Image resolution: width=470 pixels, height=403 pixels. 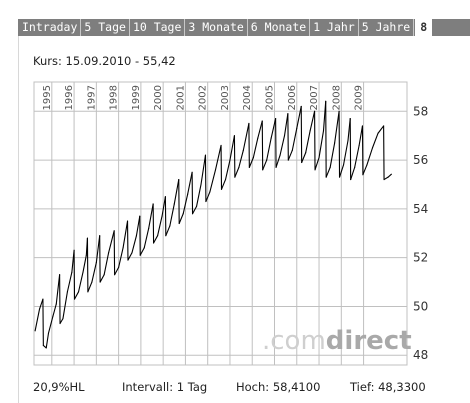 I want to click on x-tick-label: 2004, so click(x=247, y=97).